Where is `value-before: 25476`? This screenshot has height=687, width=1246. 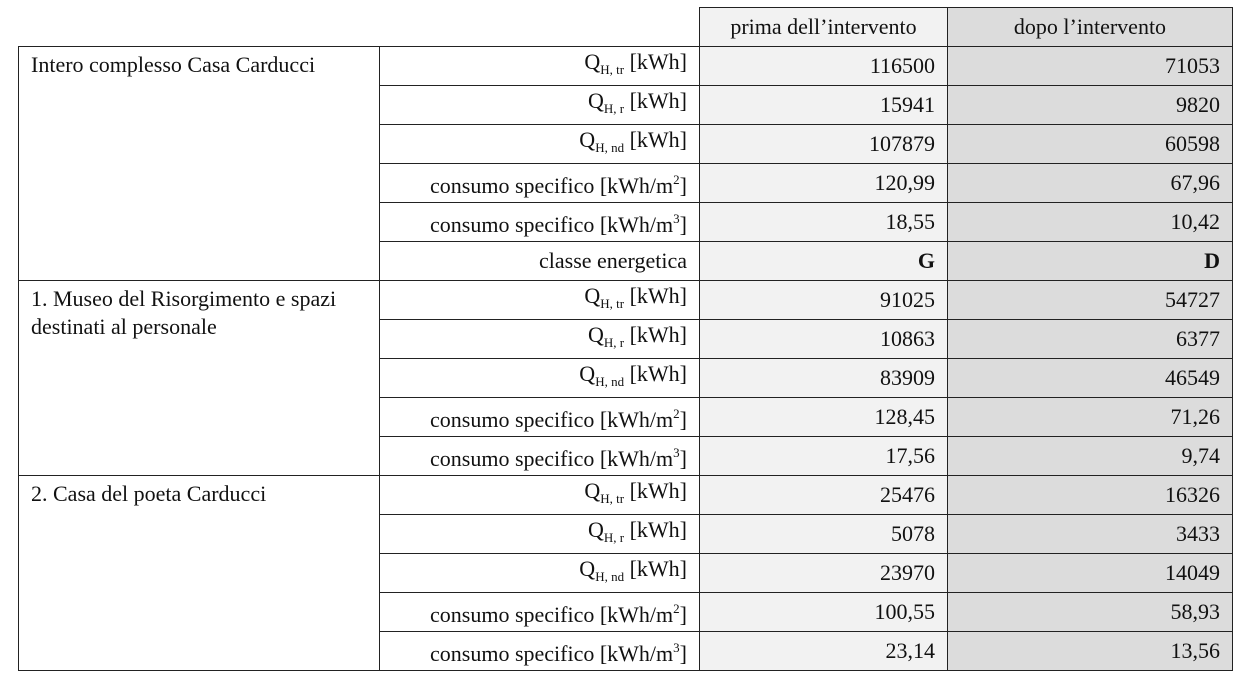
value-before: 25476 is located at coordinates (823, 495).